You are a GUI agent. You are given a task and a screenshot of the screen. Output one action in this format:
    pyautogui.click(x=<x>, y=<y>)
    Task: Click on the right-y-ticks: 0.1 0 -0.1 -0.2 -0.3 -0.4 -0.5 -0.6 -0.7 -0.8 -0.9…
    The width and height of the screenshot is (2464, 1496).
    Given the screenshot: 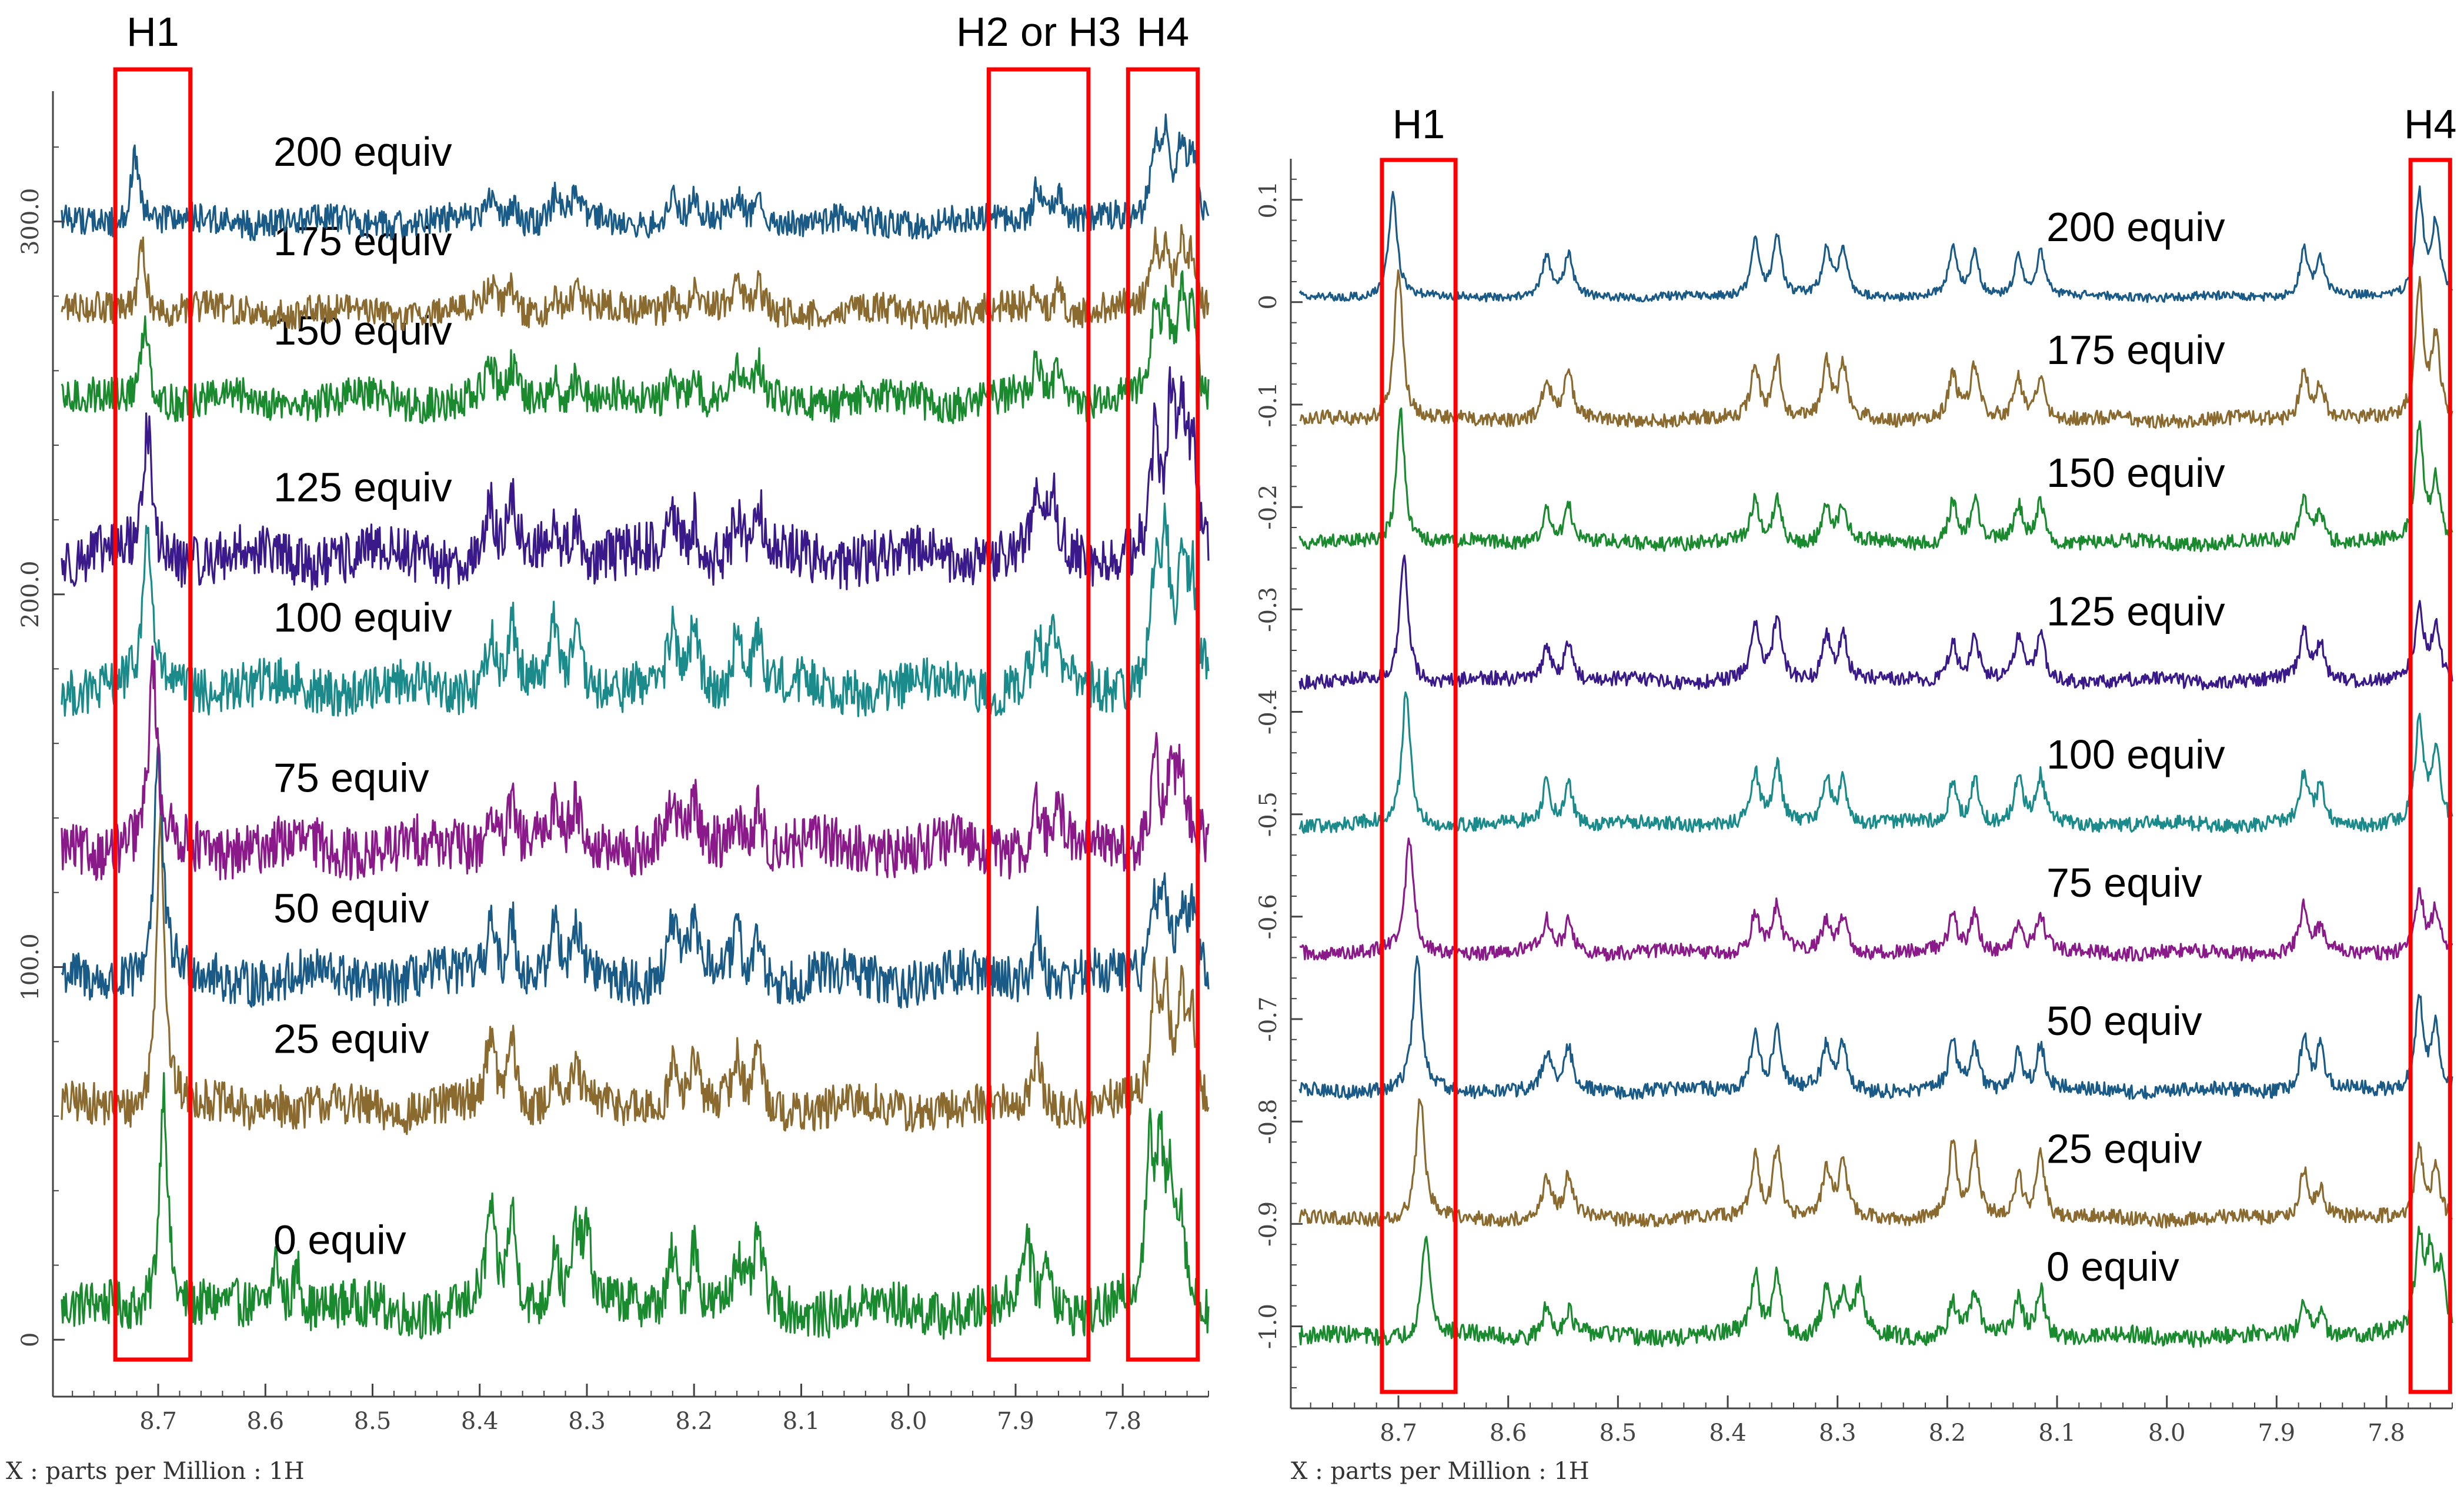 What is the action you would take?
    pyautogui.click(x=1279, y=783)
    